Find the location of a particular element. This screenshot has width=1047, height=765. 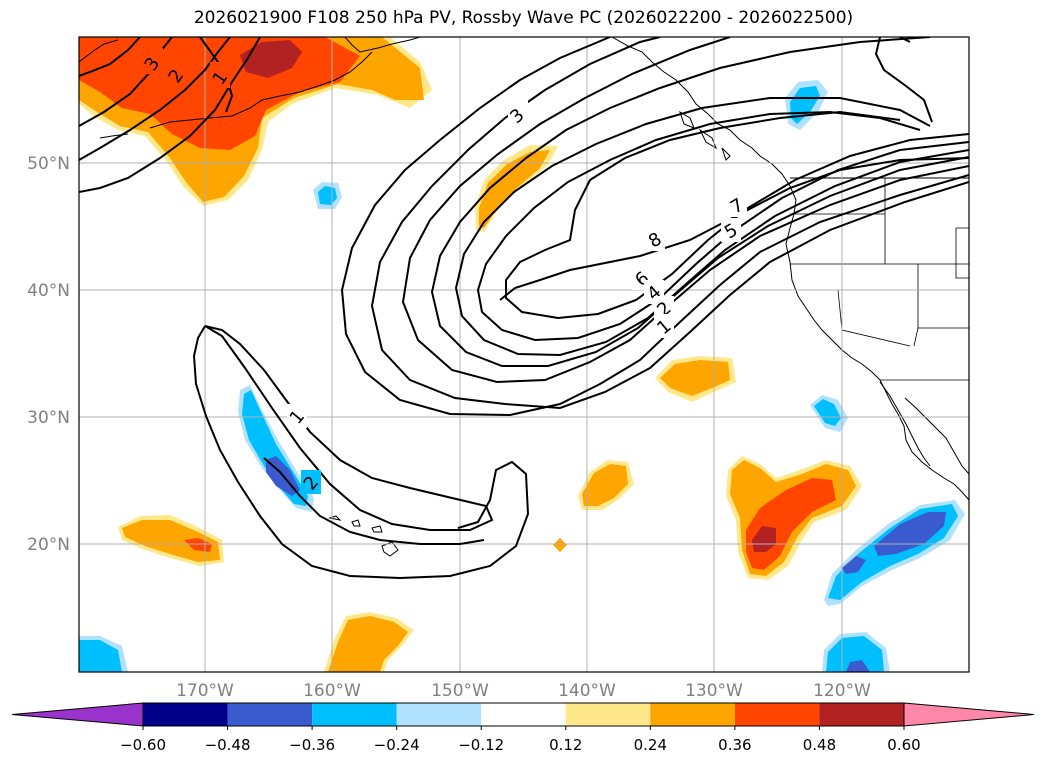

lat-label-40n: 40°N is located at coordinates (48, 291).